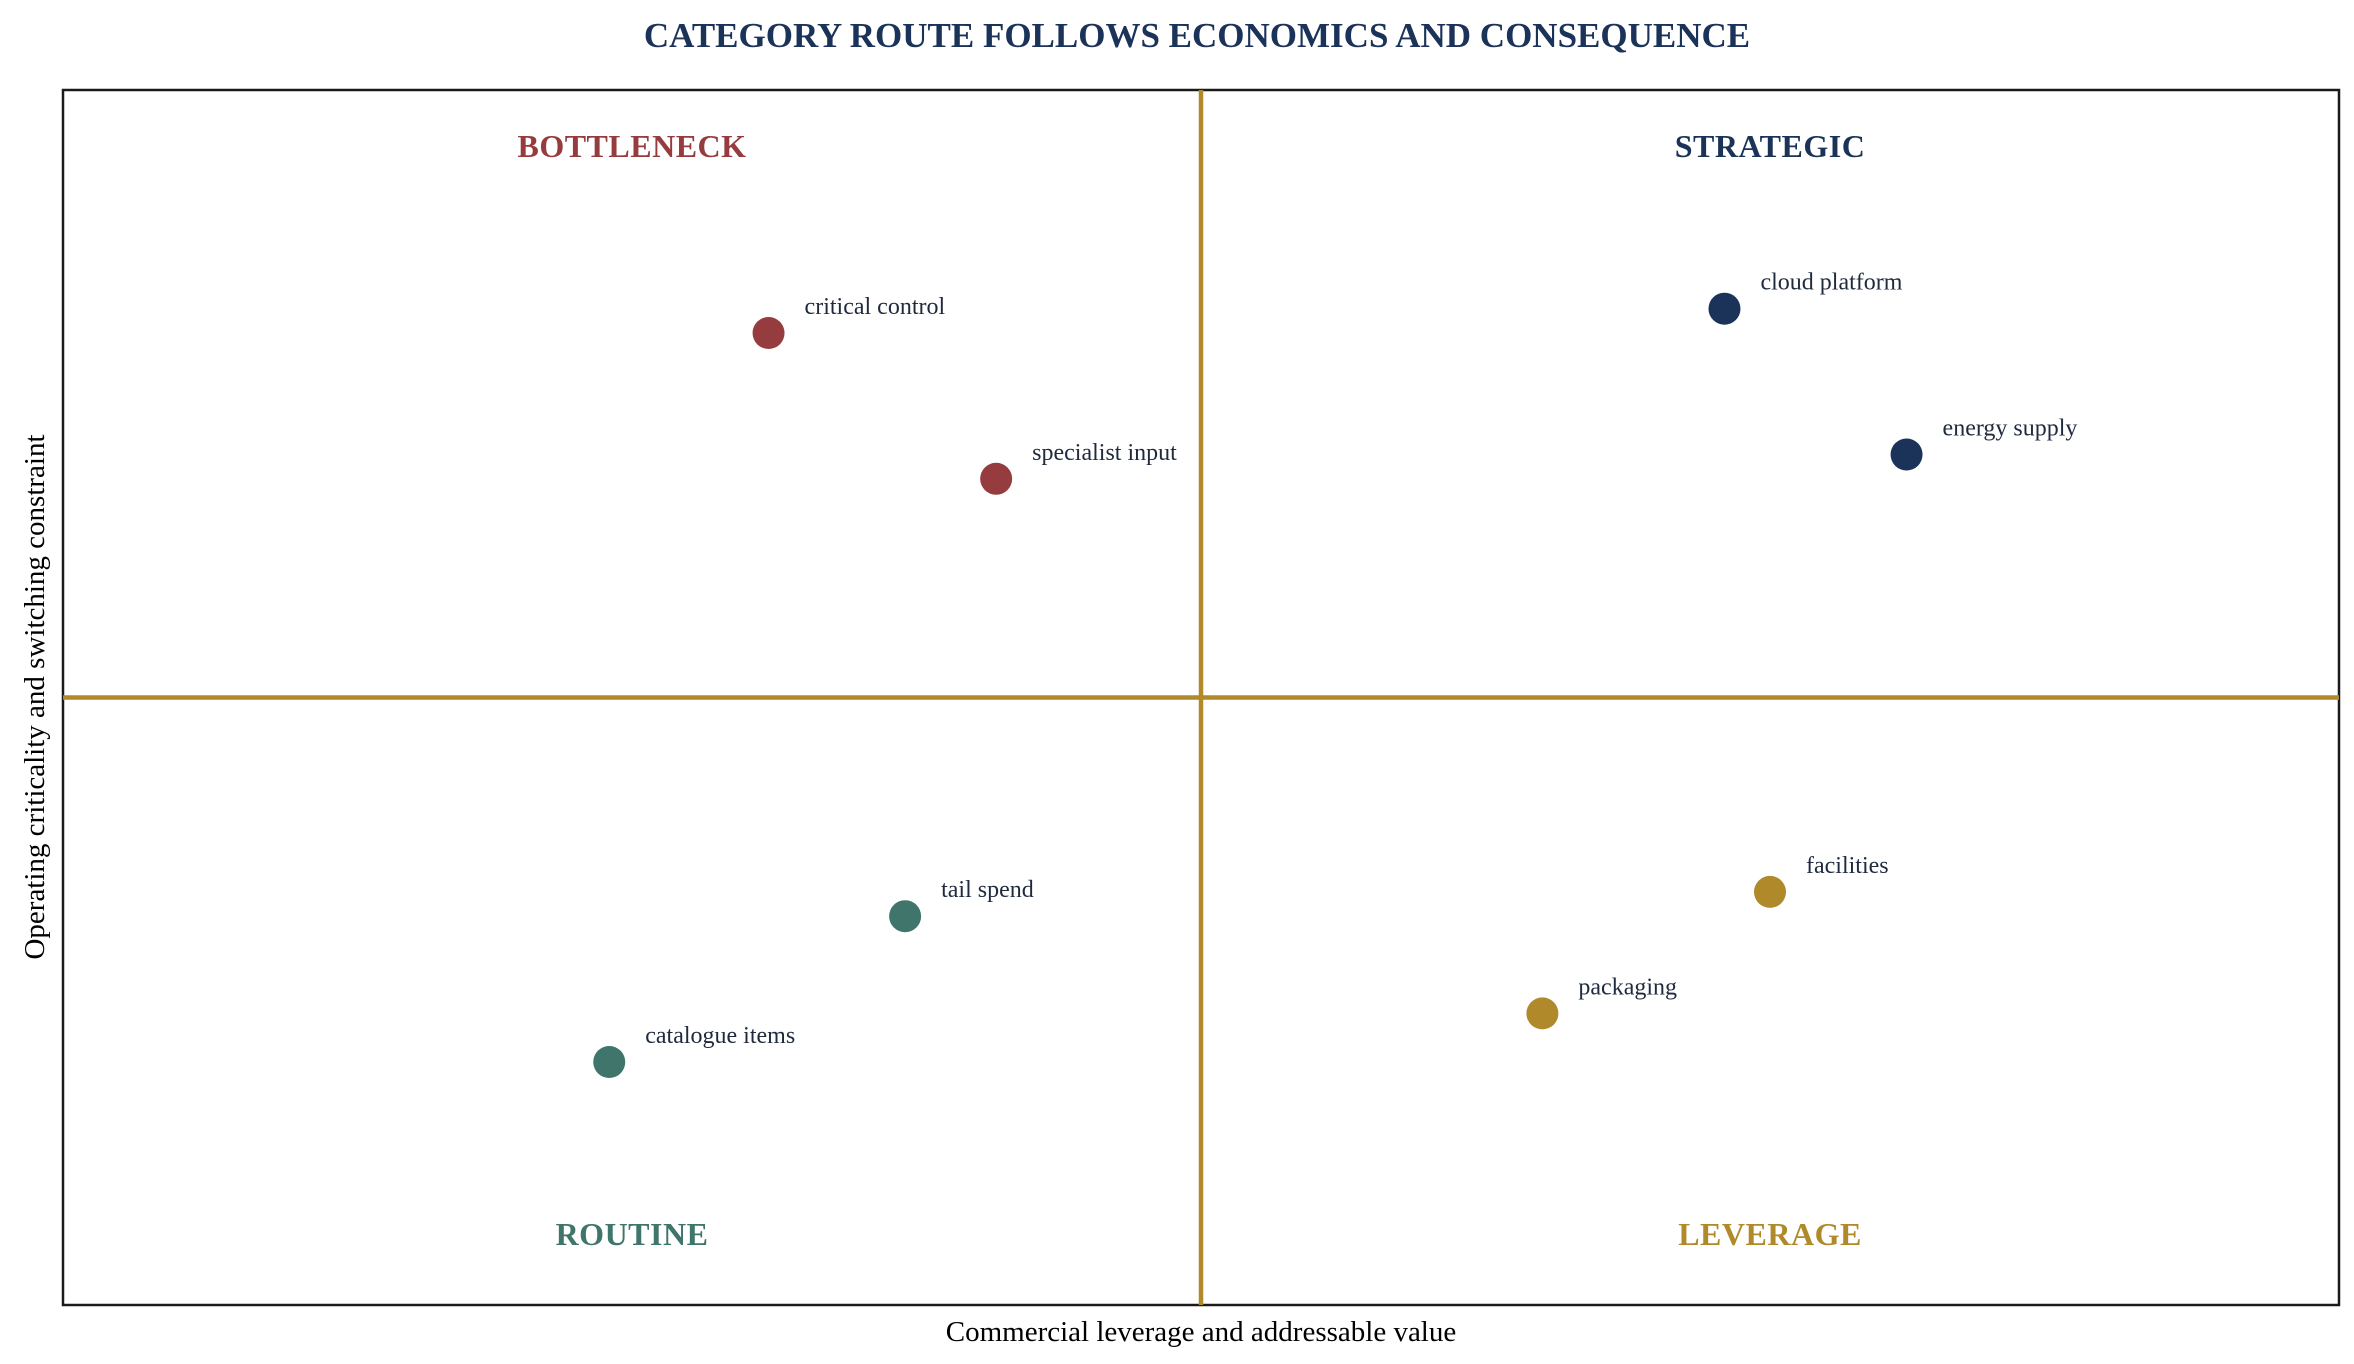  What do you see at coordinates (1847, 866) in the screenshot?
I see `point-label-facilities: facilities` at bounding box center [1847, 866].